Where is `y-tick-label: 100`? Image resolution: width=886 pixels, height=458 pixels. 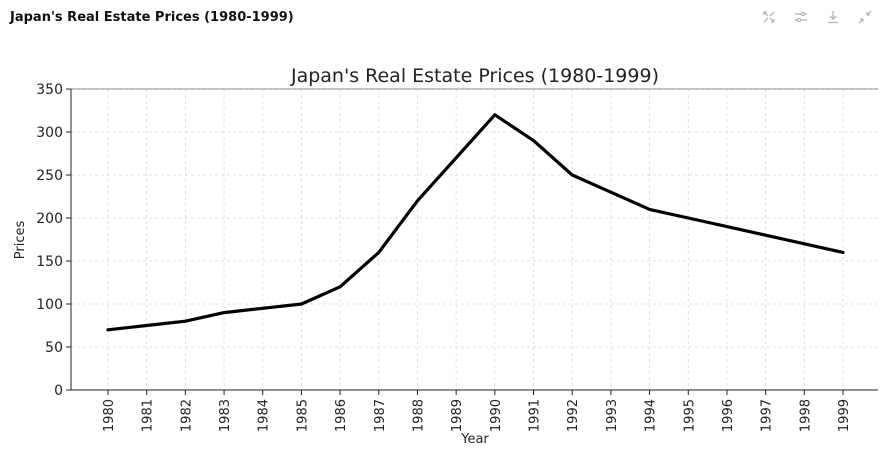 y-tick-label: 100 is located at coordinates (49, 305).